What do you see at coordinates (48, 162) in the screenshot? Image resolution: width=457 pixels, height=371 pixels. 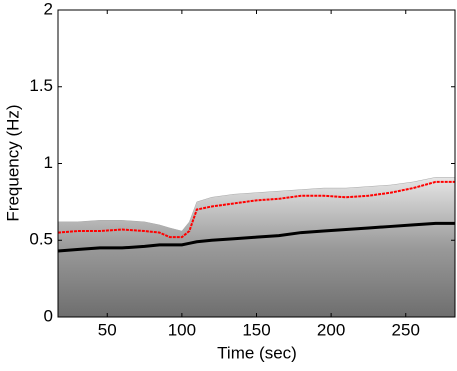 I see `y-tick-label: 1` at bounding box center [48, 162].